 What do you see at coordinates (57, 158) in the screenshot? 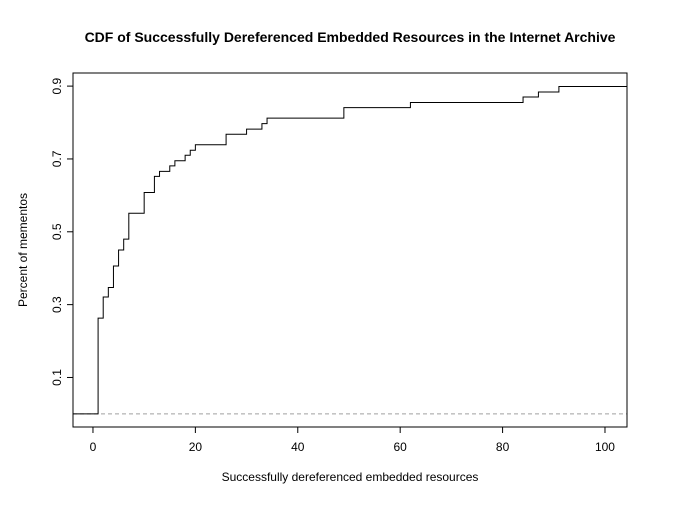
I see `y-tick-label: 0.7` at bounding box center [57, 158].